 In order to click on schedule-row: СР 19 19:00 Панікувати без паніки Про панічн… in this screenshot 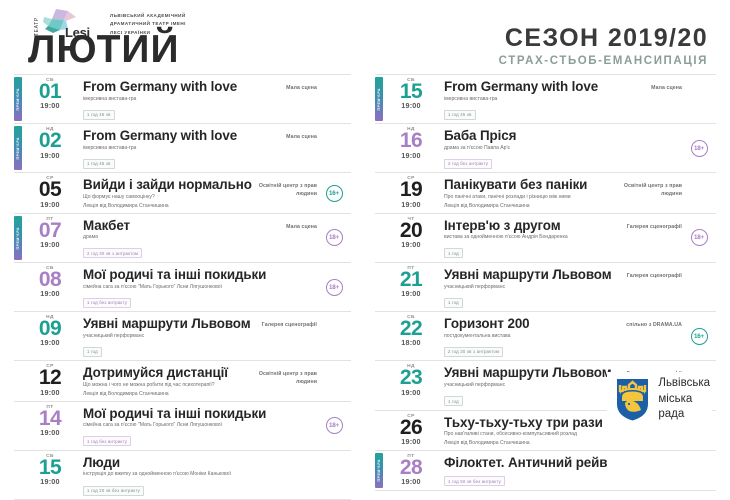, I will do `click(545, 193)`.